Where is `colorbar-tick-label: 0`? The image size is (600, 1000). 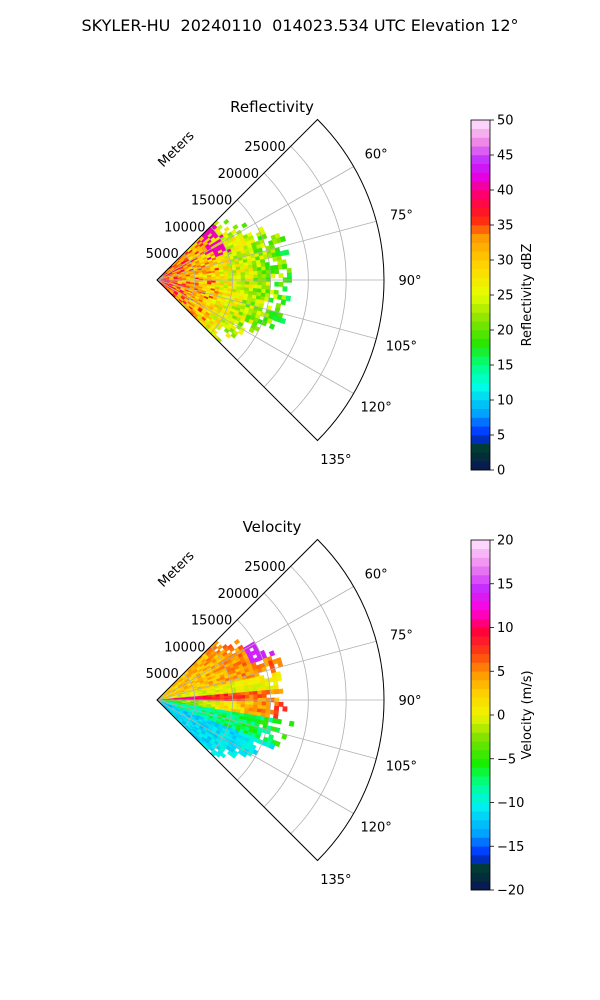 colorbar-tick-label: 0 is located at coordinates (501, 471).